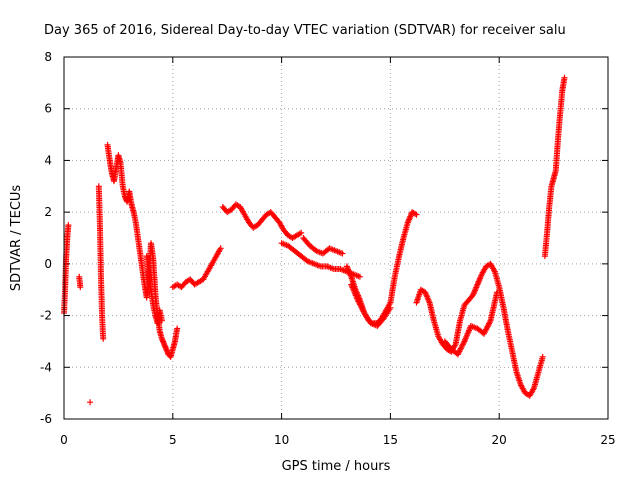 This screenshot has height=480, width=640. I want to click on y-tick-label: -6, so click(46, 419).